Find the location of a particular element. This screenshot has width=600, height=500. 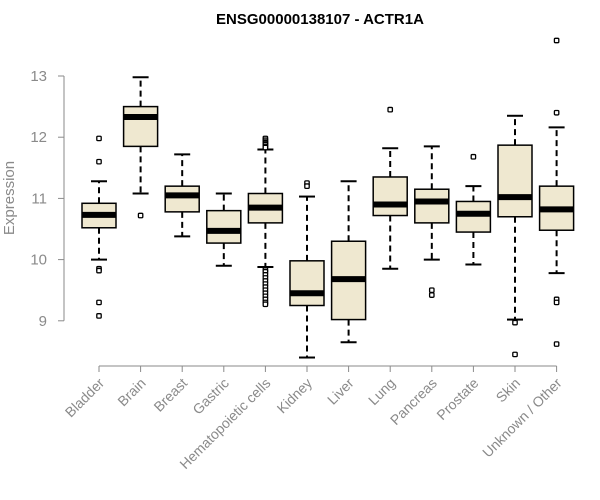

box-liver is located at coordinates (348, 262).